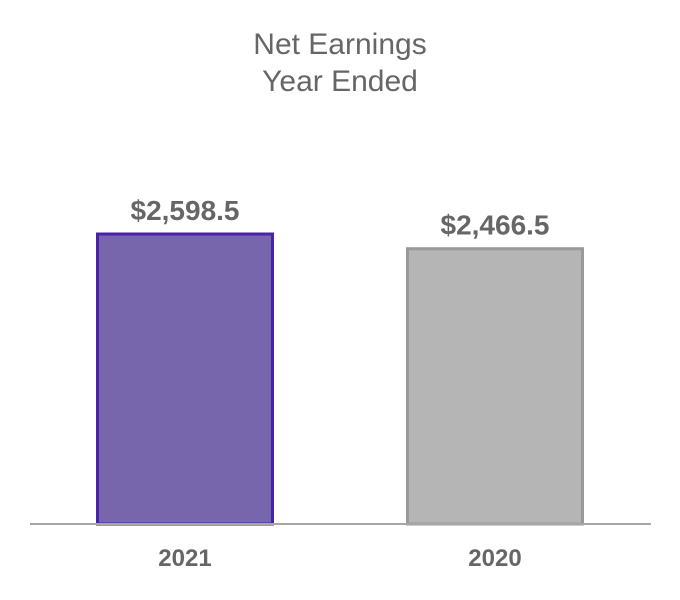 The width and height of the screenshot is (680, 600). I want to click on chart-title-line-2: Year Ended, so click(340, 81).